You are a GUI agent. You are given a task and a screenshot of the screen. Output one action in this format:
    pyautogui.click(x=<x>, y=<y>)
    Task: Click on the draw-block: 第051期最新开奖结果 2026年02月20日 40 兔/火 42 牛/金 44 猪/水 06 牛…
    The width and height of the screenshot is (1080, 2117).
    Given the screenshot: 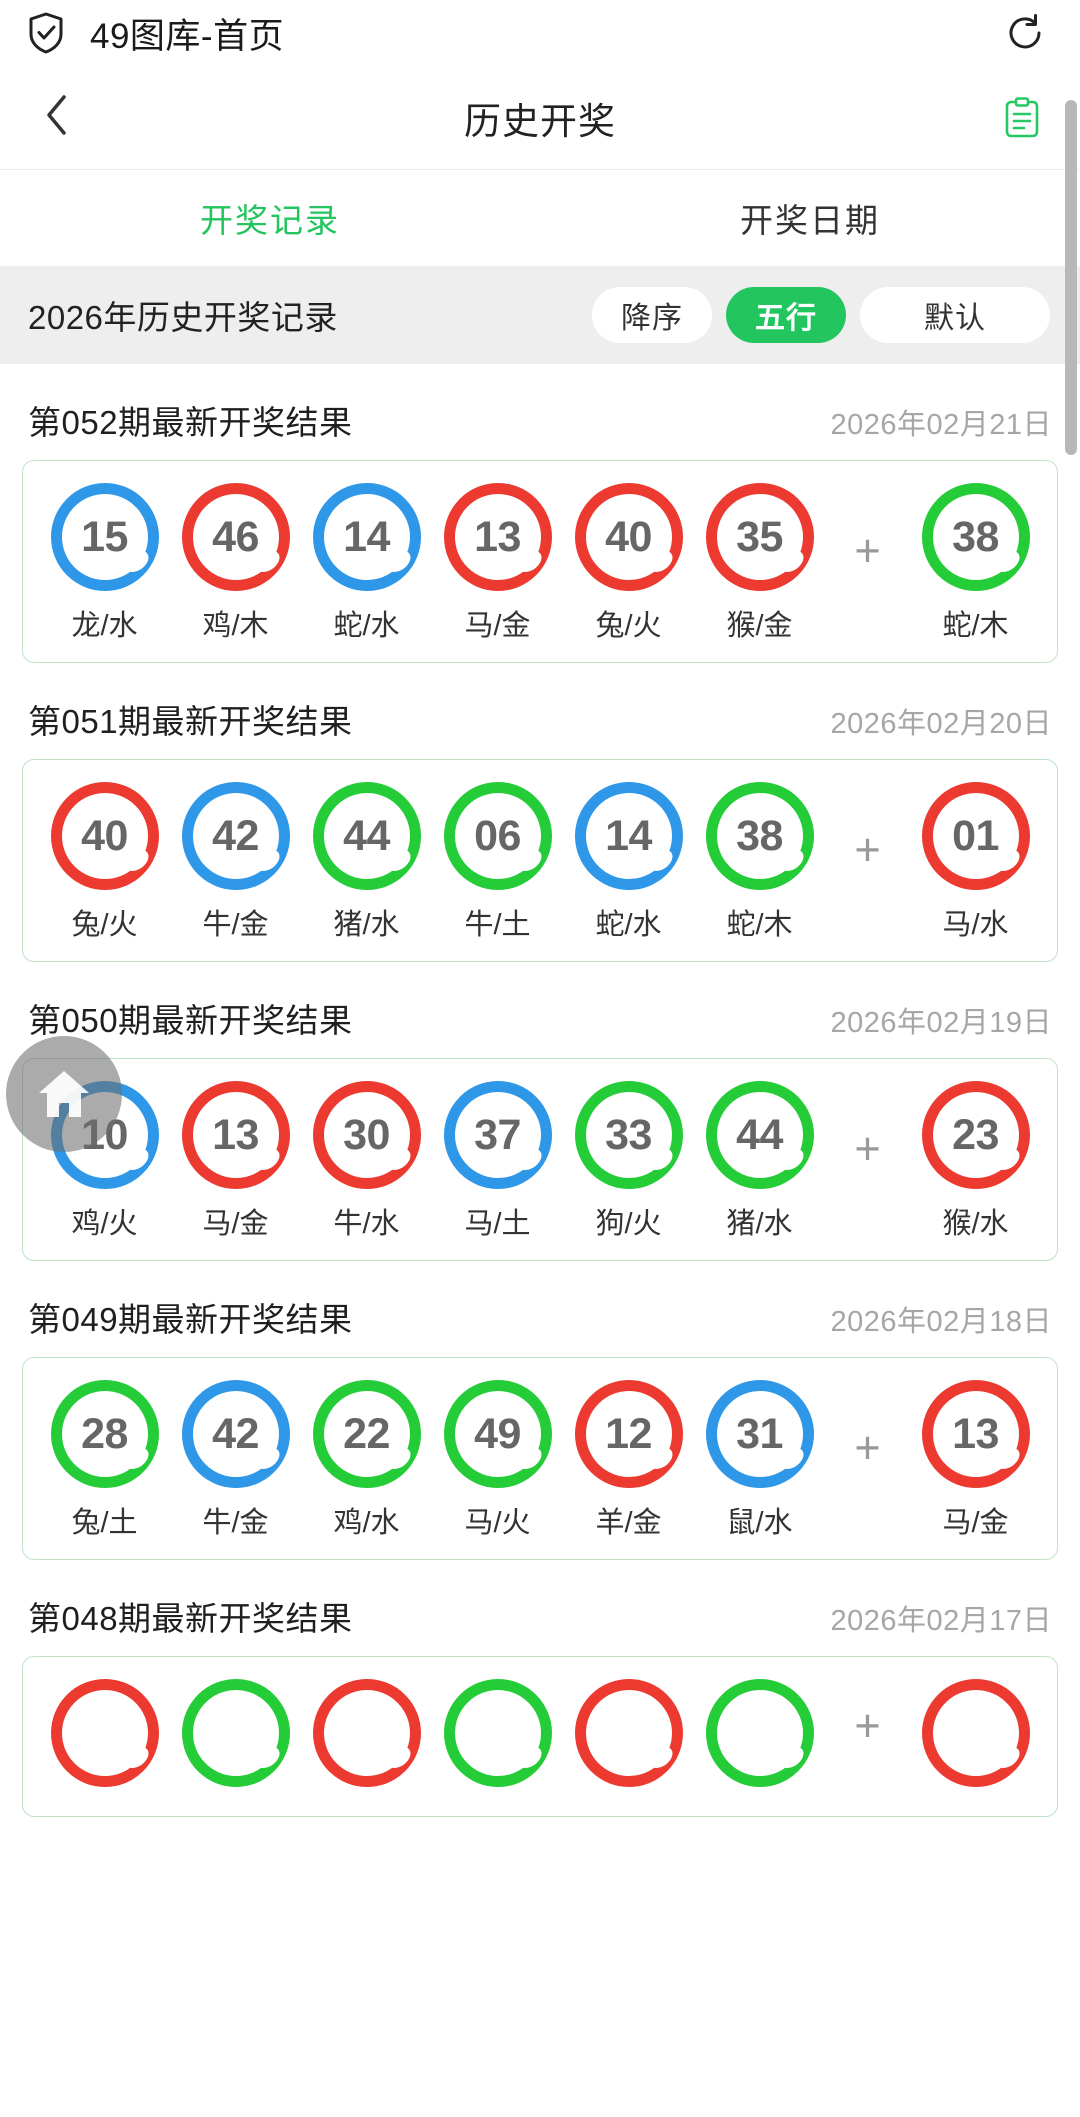 What is the action you would take?
    pyautogui.click(x=540, y=812)
    